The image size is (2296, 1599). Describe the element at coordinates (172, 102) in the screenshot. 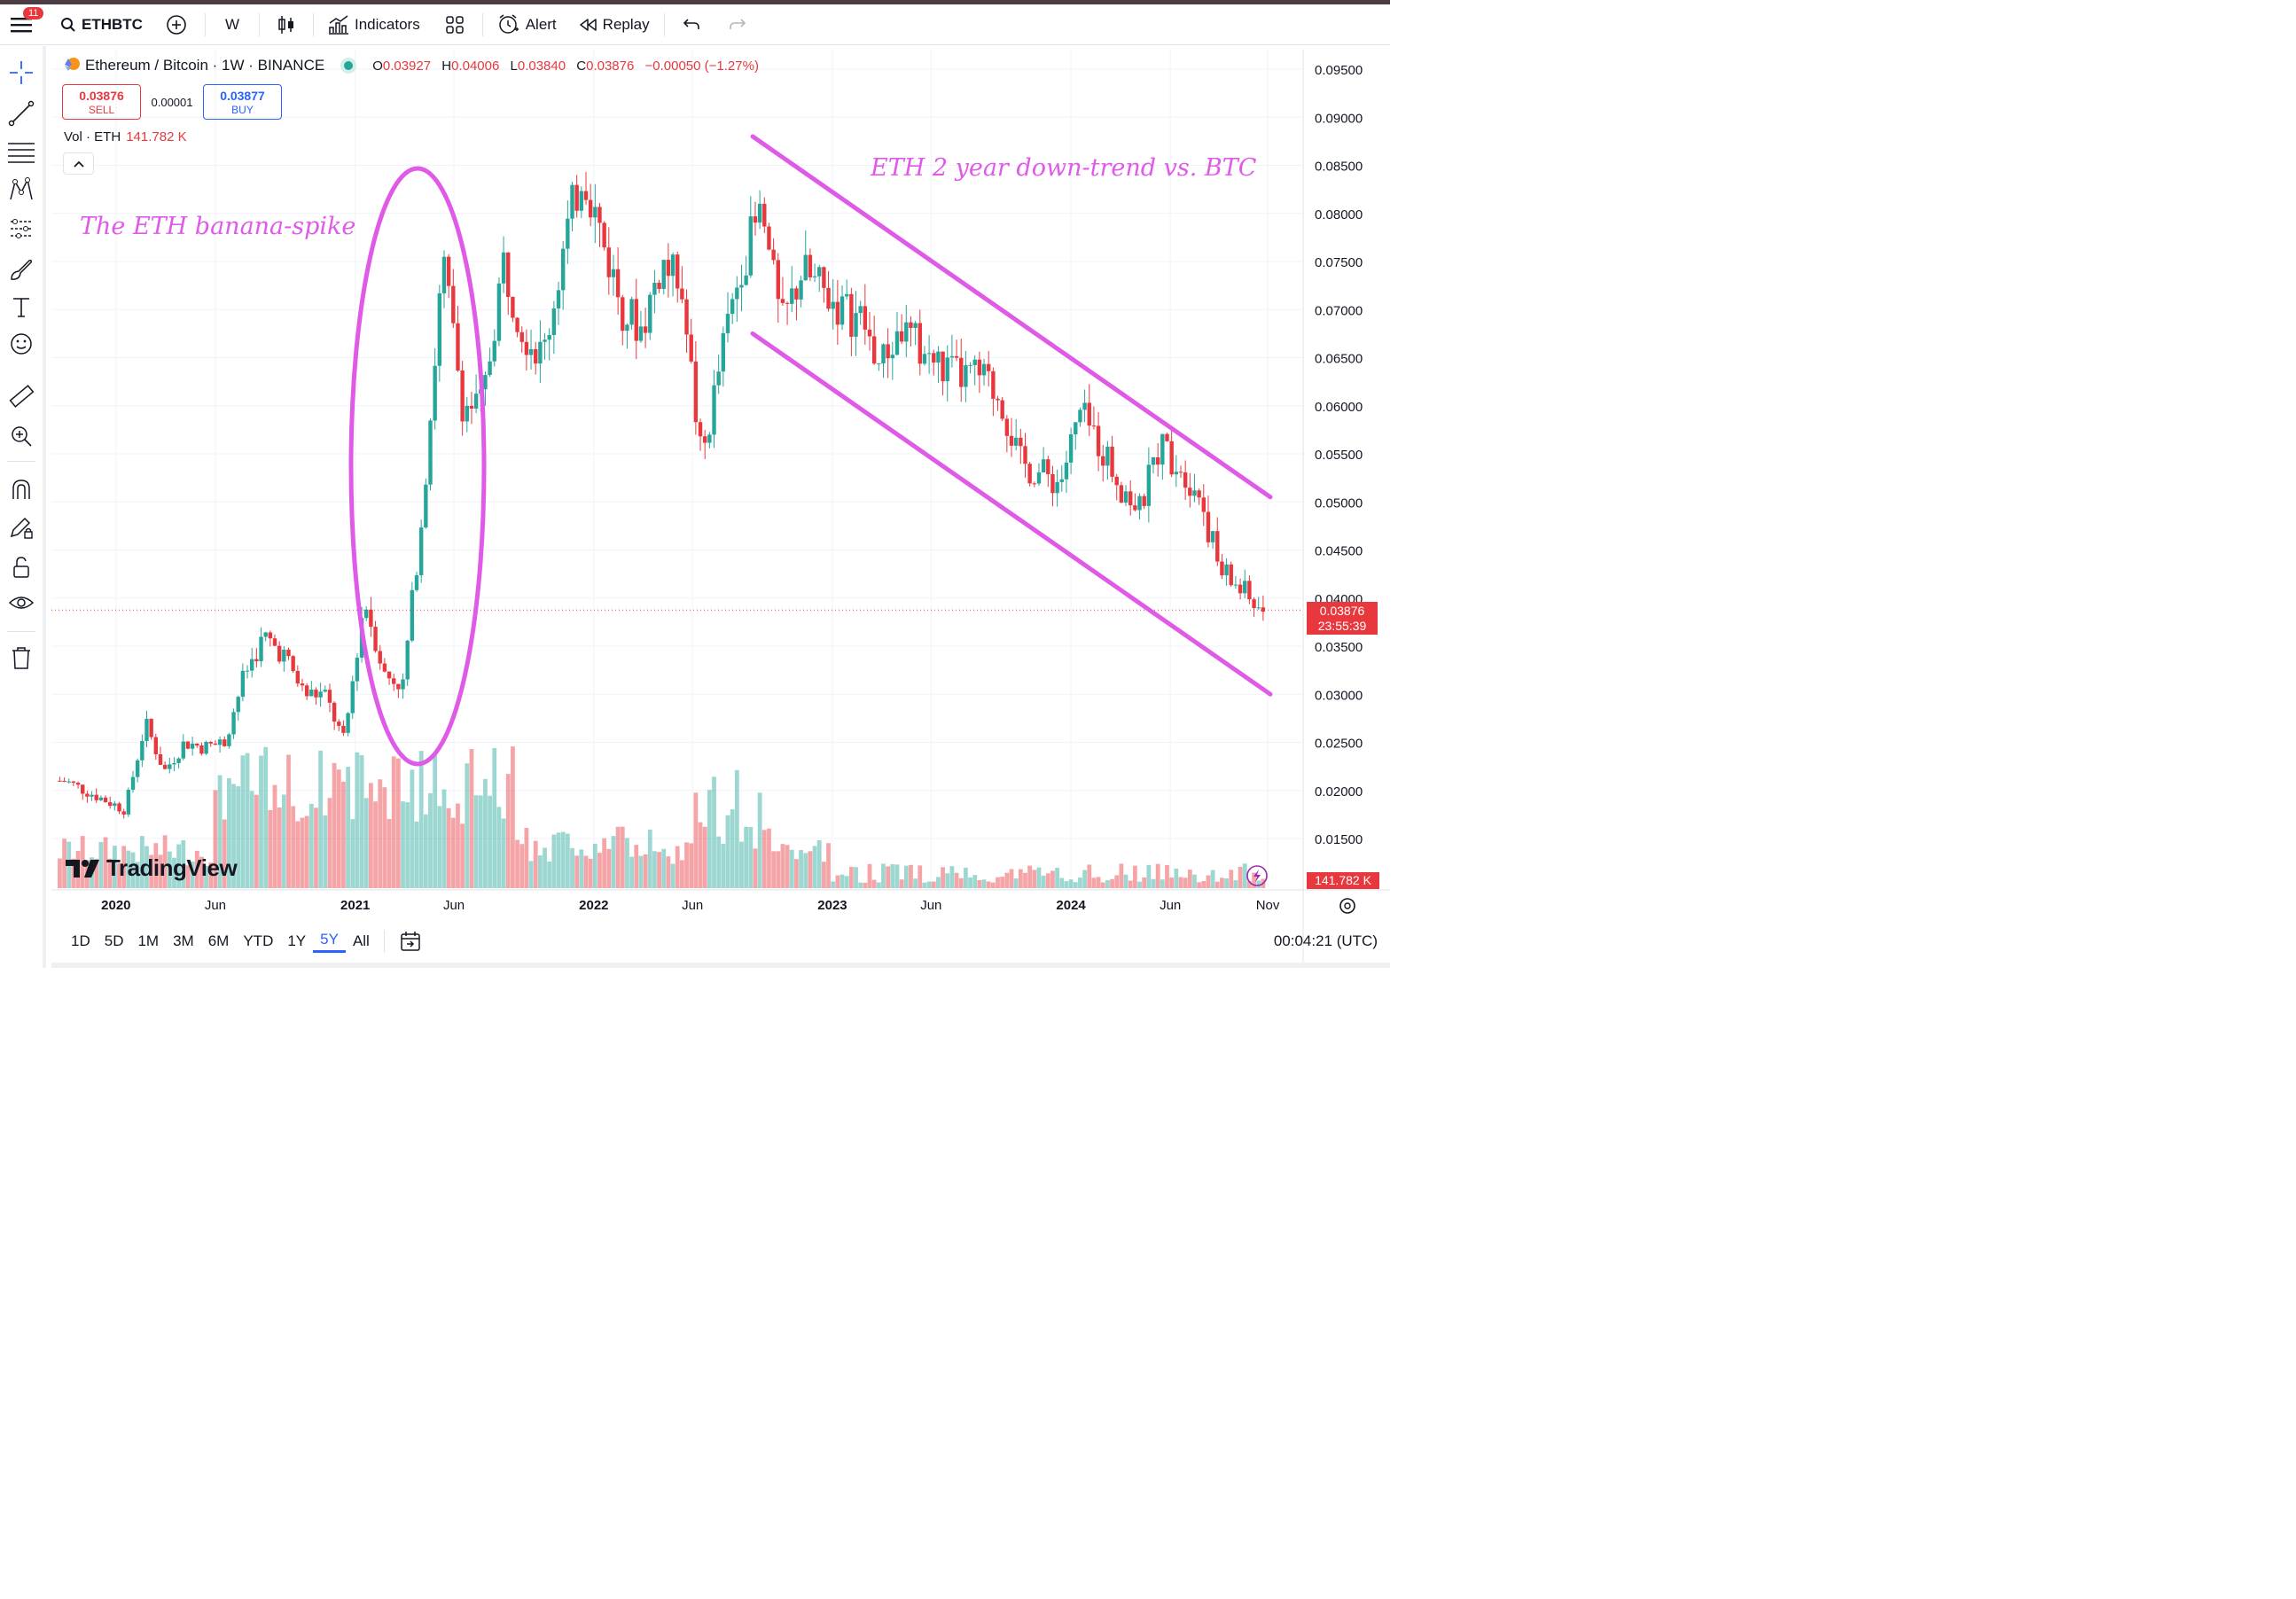

I see `spread-value: 0.00001` at that location.